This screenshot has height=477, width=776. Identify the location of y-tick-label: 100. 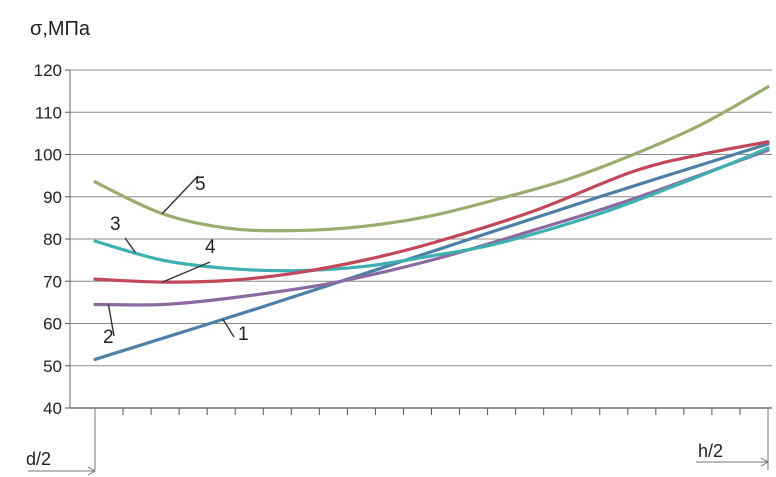
(48, 155).